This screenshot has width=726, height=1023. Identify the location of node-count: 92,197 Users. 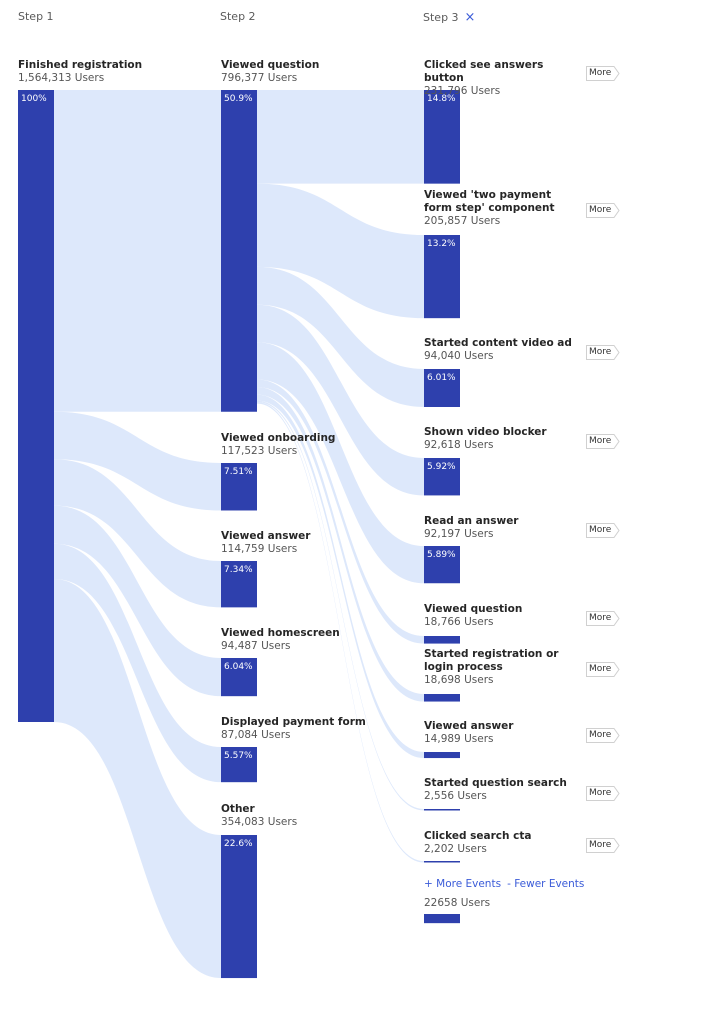
(459, 534).